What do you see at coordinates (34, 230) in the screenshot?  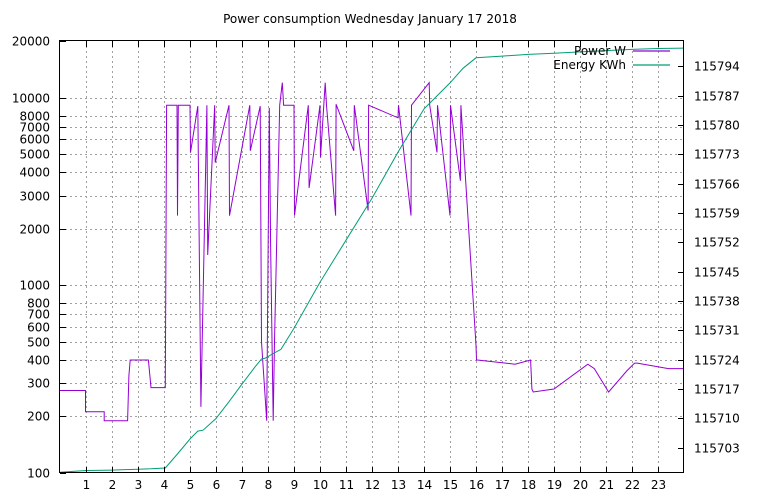 I see `y-tick-label: 2000` at bounding box center [34, 230].